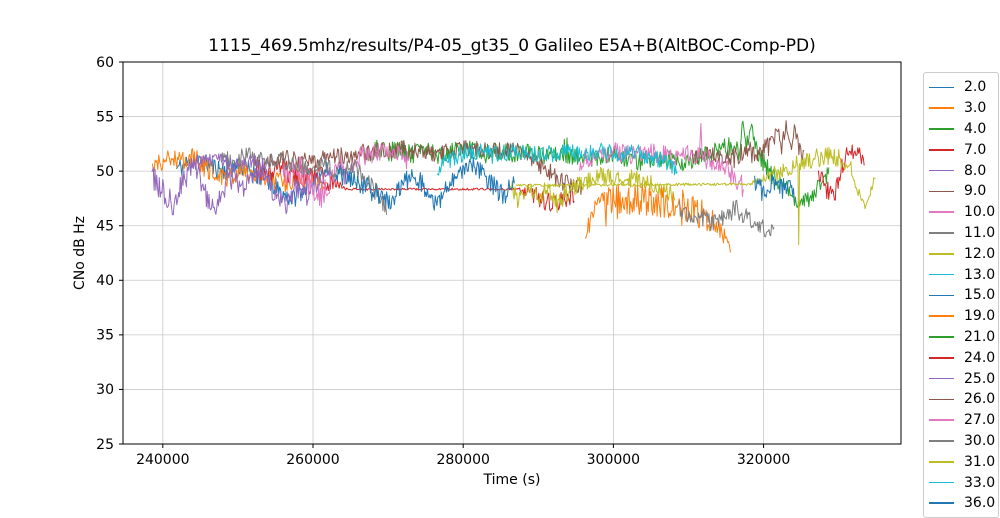 The height and width of the screenshot is (518, 1000). What do you see at coordinates (980, 420) in the screenshot?
I see `legend-entry-label: 27.0` at bounding box center [980, 420].